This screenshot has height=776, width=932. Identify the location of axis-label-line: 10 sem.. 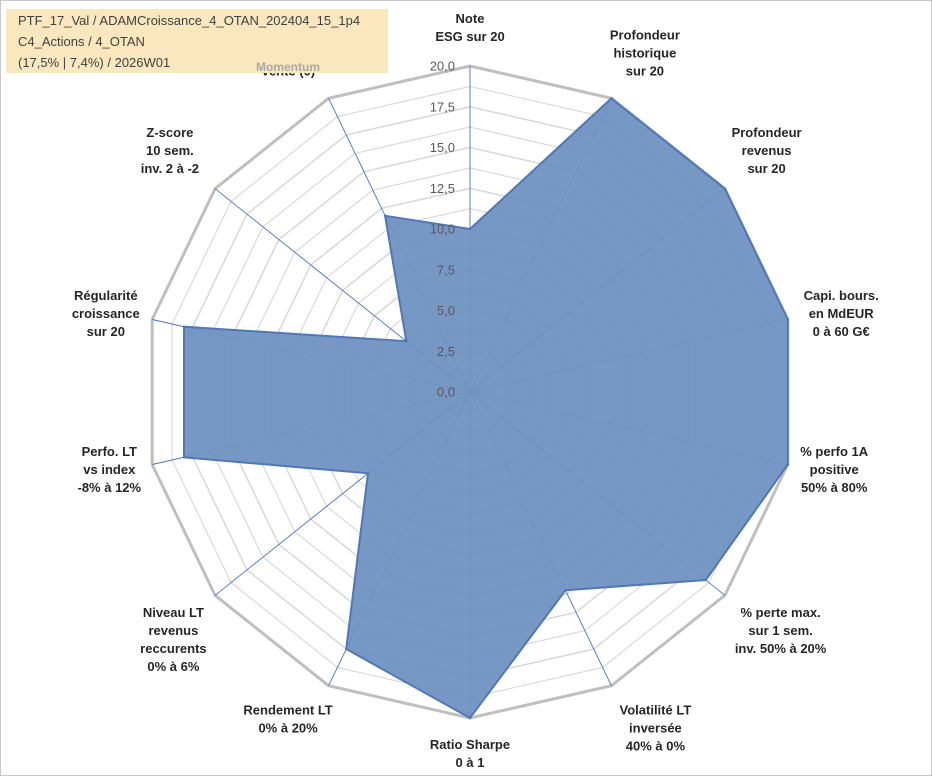
(170, 150).